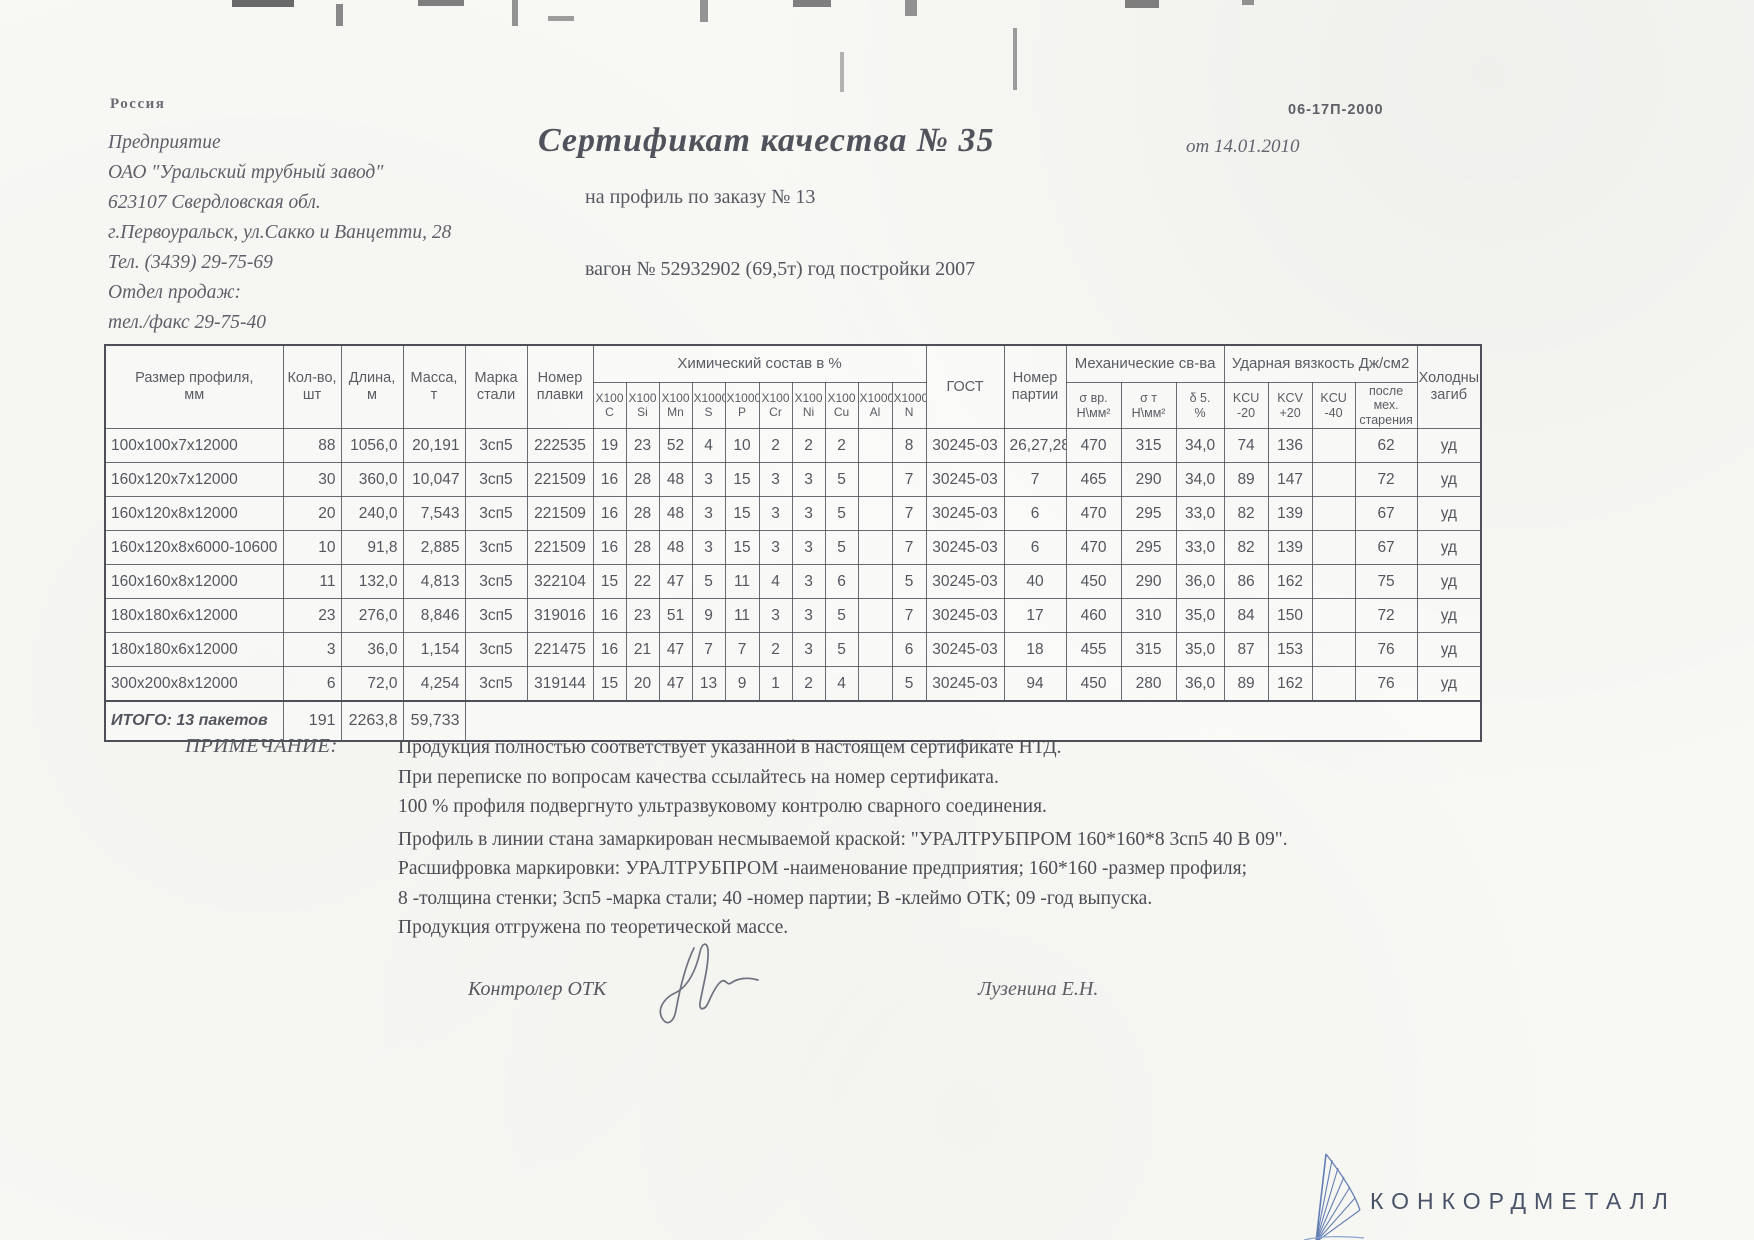  What do you see at coordinates (1386, 405) in the screenshot?
I see `header-cell: после мех. старения` at bounding box center [1386, 405].